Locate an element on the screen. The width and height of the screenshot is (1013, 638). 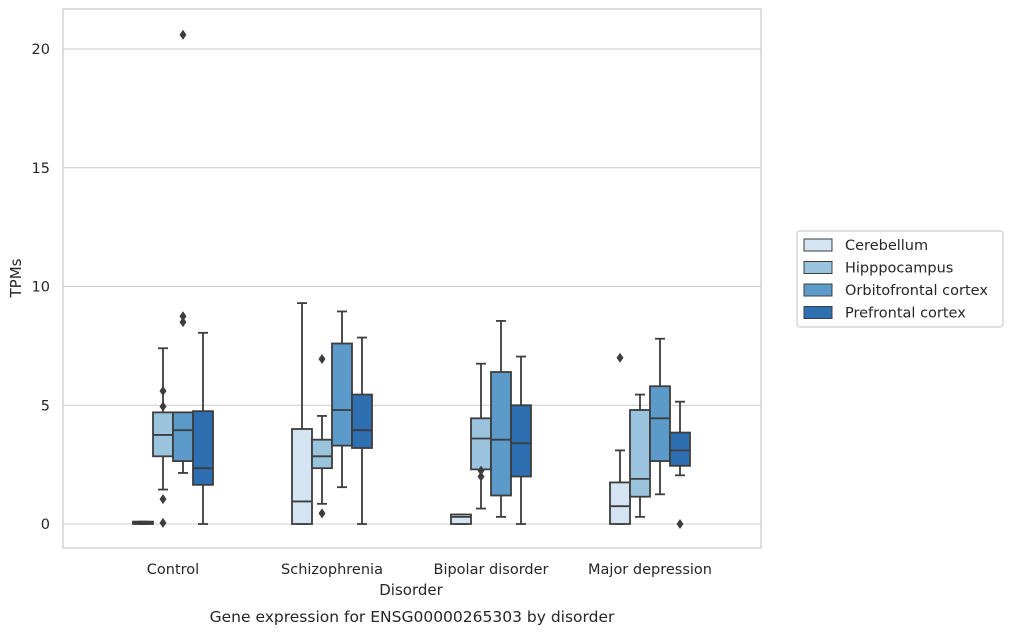
y-axis-title: TPMs is located at coordinates (16, 278).